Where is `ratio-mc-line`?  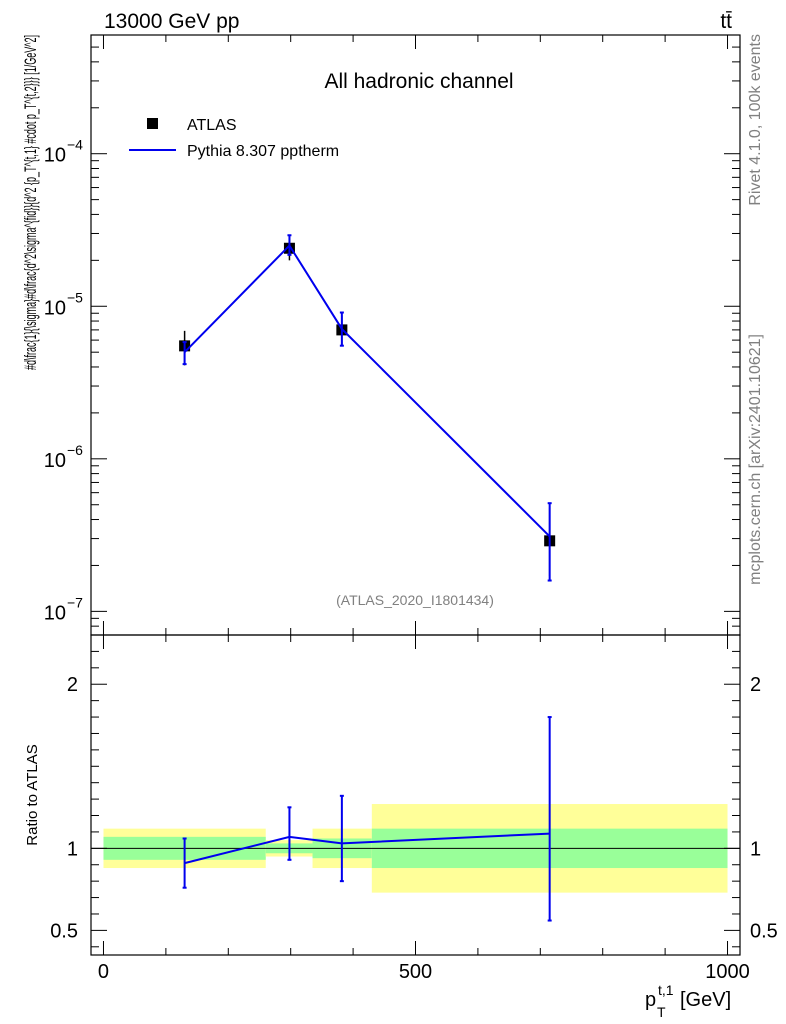
ratio-mc-line is located at coordinates (367, 848).